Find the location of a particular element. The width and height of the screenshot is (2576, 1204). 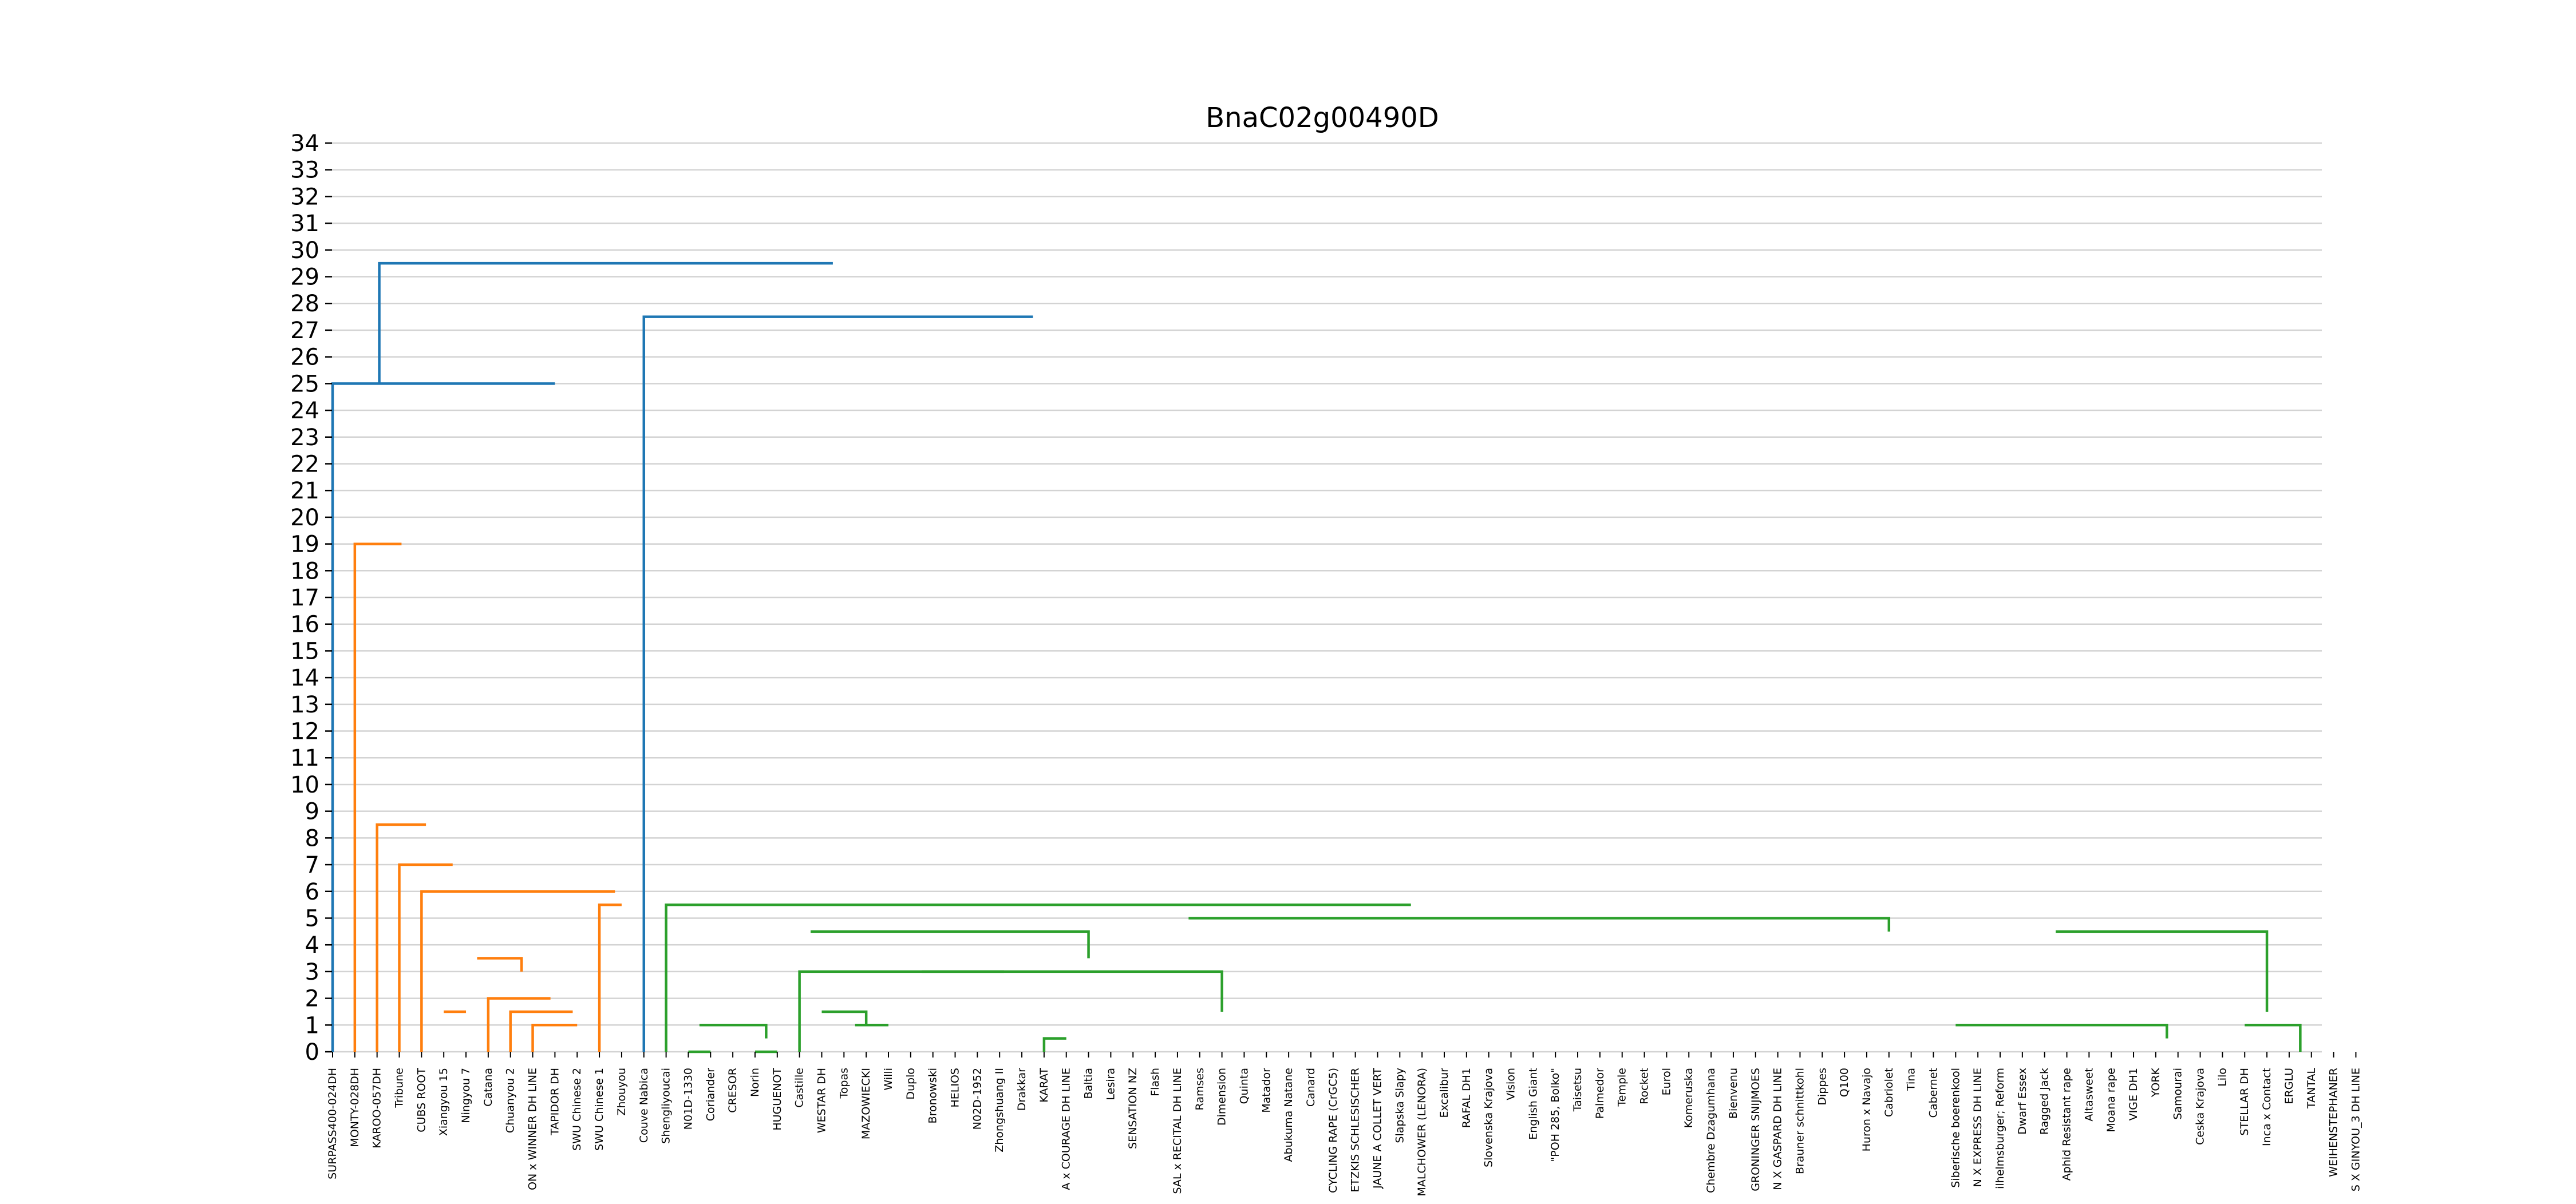

leaf-label: N X EXPRESS DH LINE is located at coordinates (1977, 1127).